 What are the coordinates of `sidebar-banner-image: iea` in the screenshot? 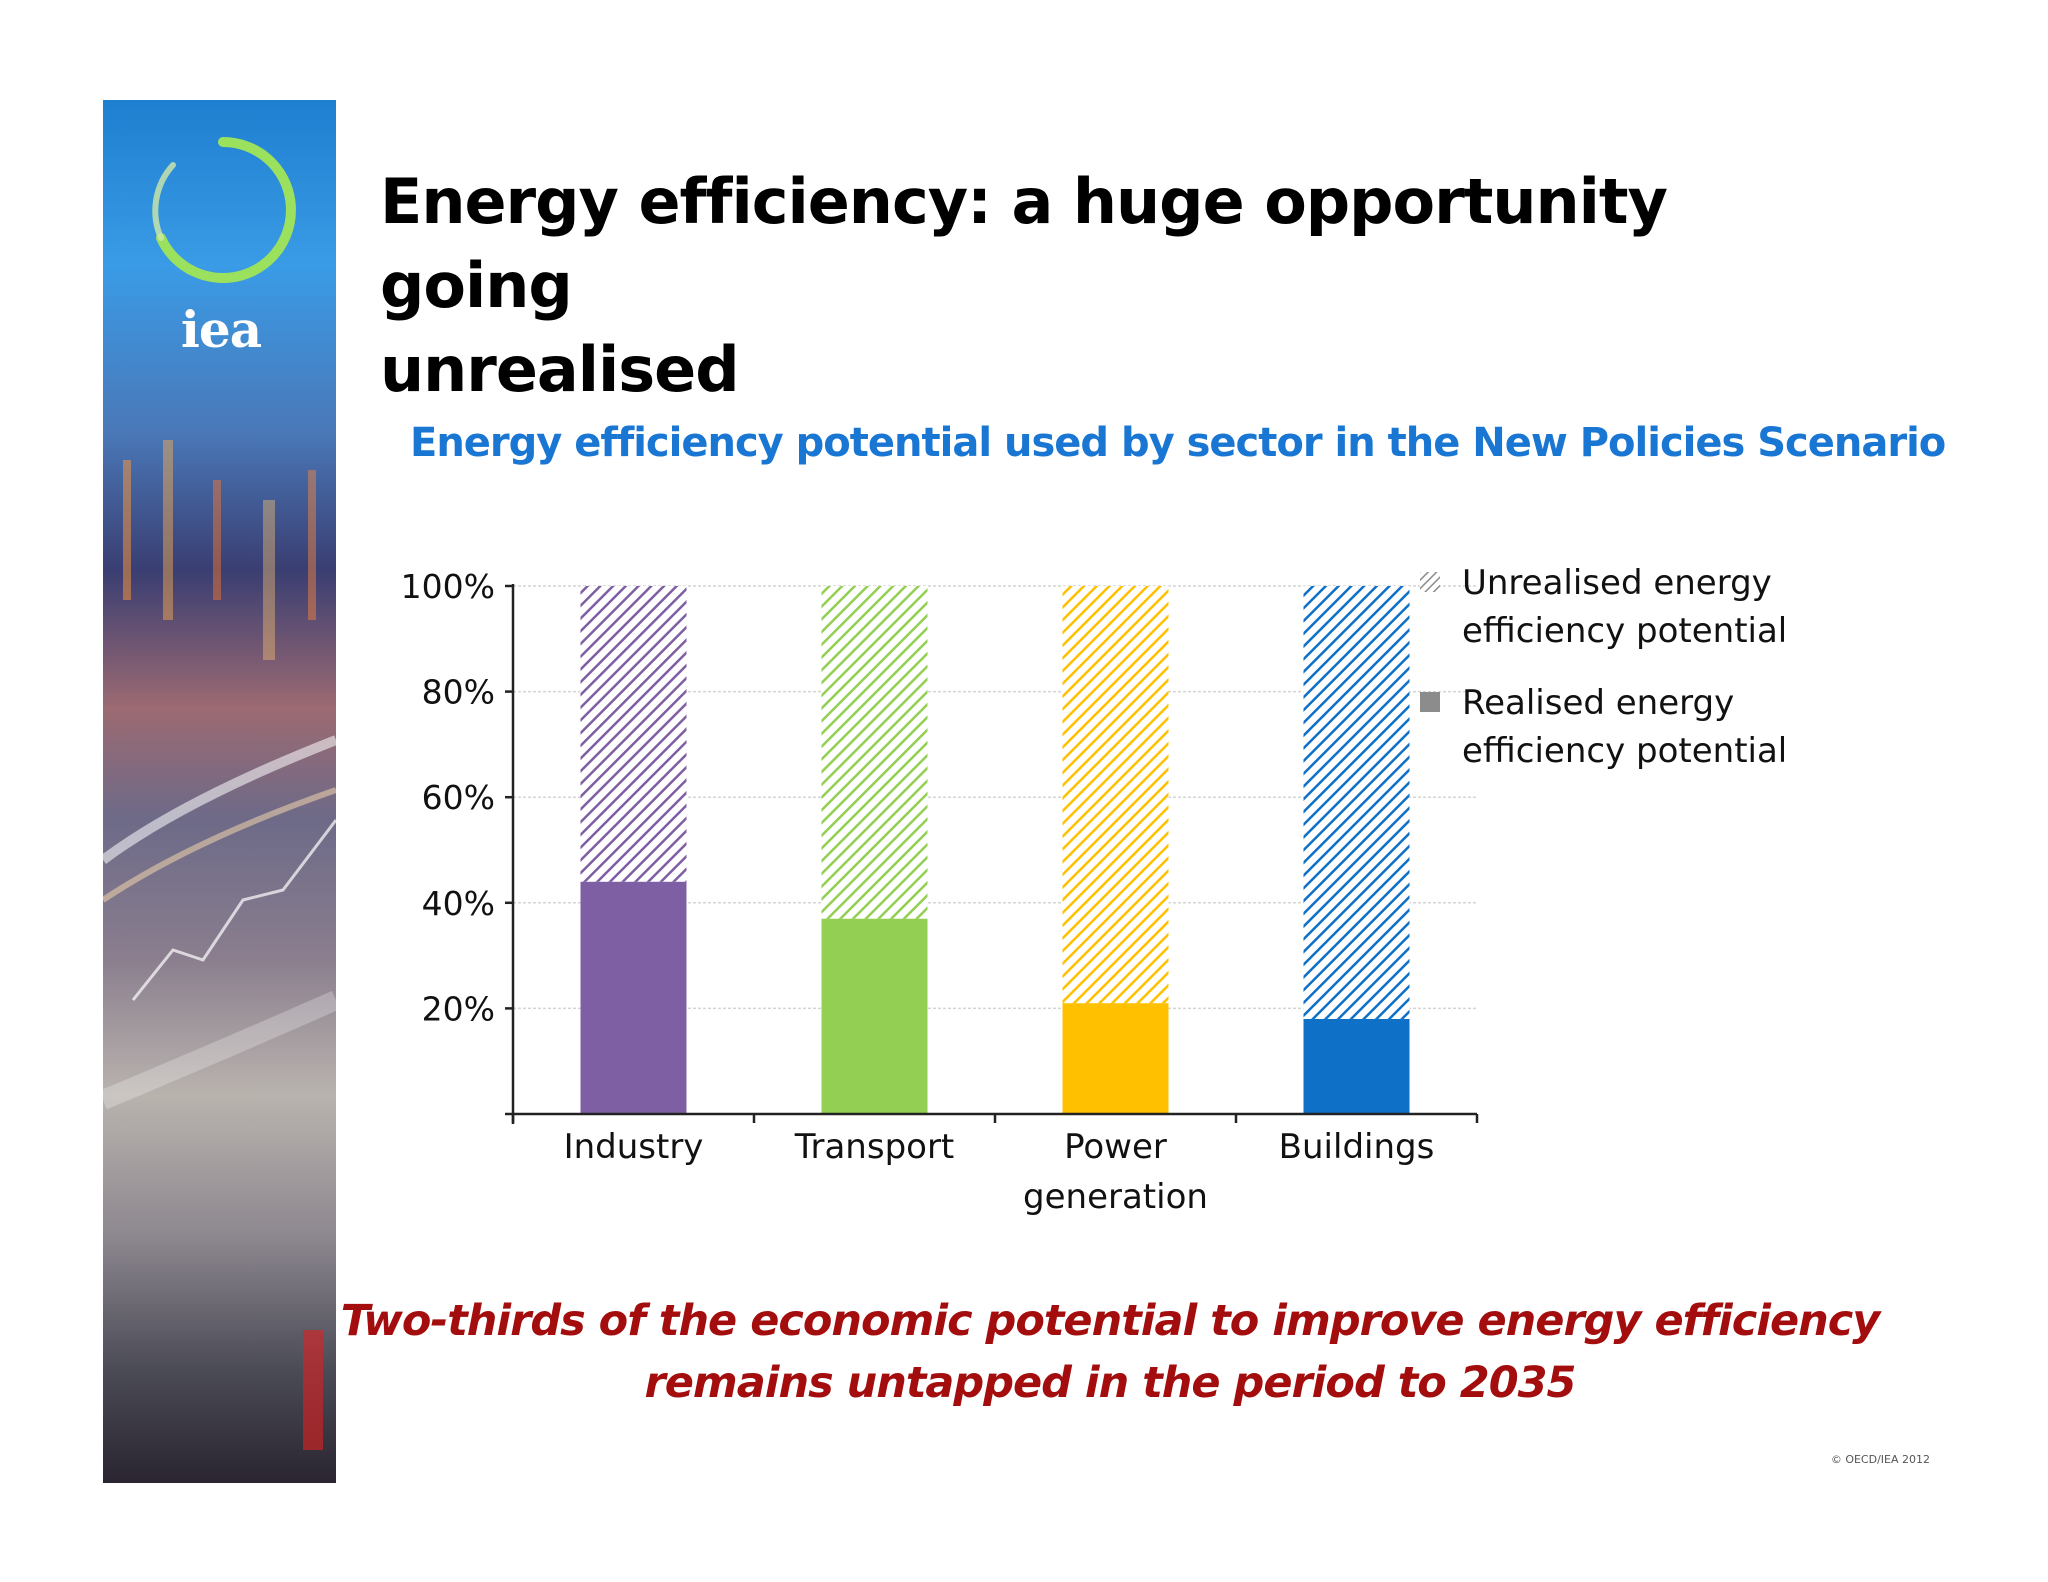 It's located at (219, 791).